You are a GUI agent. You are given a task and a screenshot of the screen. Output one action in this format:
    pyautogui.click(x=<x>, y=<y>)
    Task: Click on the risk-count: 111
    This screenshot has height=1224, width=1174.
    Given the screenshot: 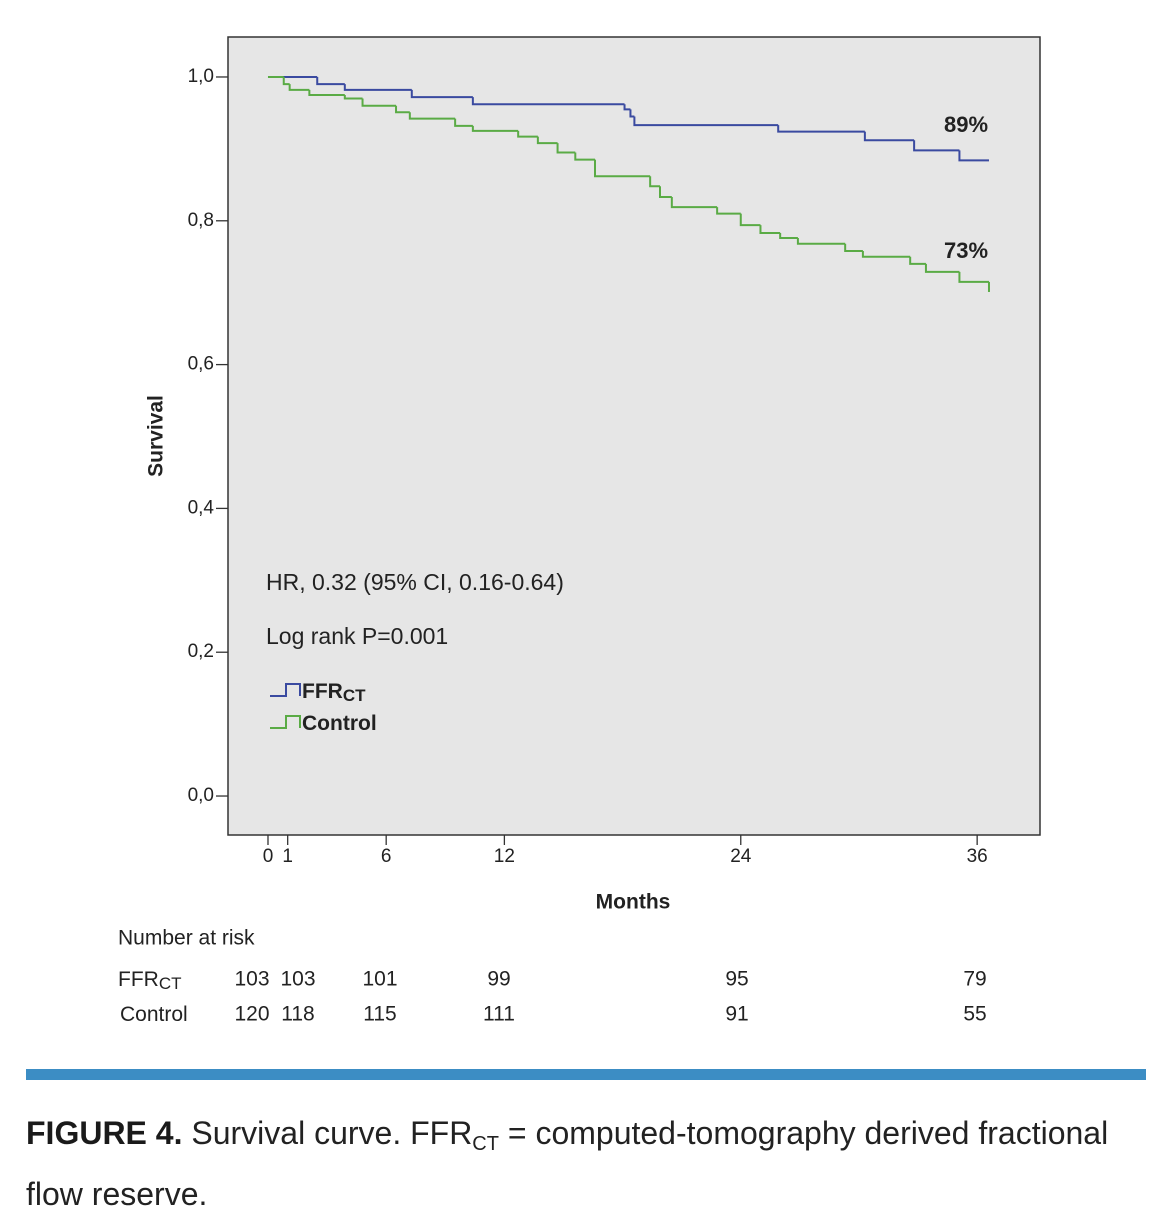 What is the action you would take?
    pyautogui.click(x=499, y=1014)
    